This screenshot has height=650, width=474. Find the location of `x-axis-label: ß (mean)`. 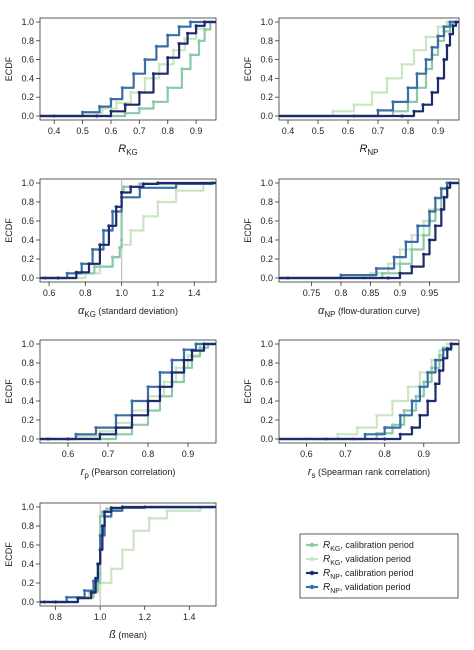

x-axis-label: ß (mean) is located at coordinates (128, 635).